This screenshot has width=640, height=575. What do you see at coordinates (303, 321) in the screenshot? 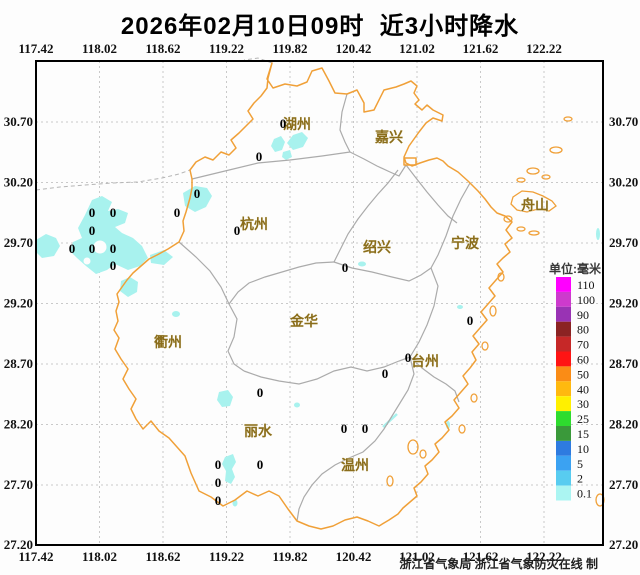
I see `city-label: 金华` at bounding box center [303, 321].